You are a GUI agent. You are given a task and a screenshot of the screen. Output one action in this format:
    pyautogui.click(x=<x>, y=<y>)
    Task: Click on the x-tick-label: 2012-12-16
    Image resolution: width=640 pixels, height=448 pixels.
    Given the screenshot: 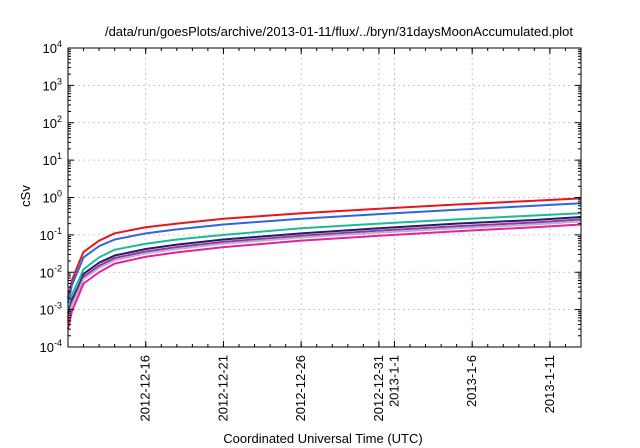 What is the action you would take?
    pyautogui.click(x=145, y=388)
    